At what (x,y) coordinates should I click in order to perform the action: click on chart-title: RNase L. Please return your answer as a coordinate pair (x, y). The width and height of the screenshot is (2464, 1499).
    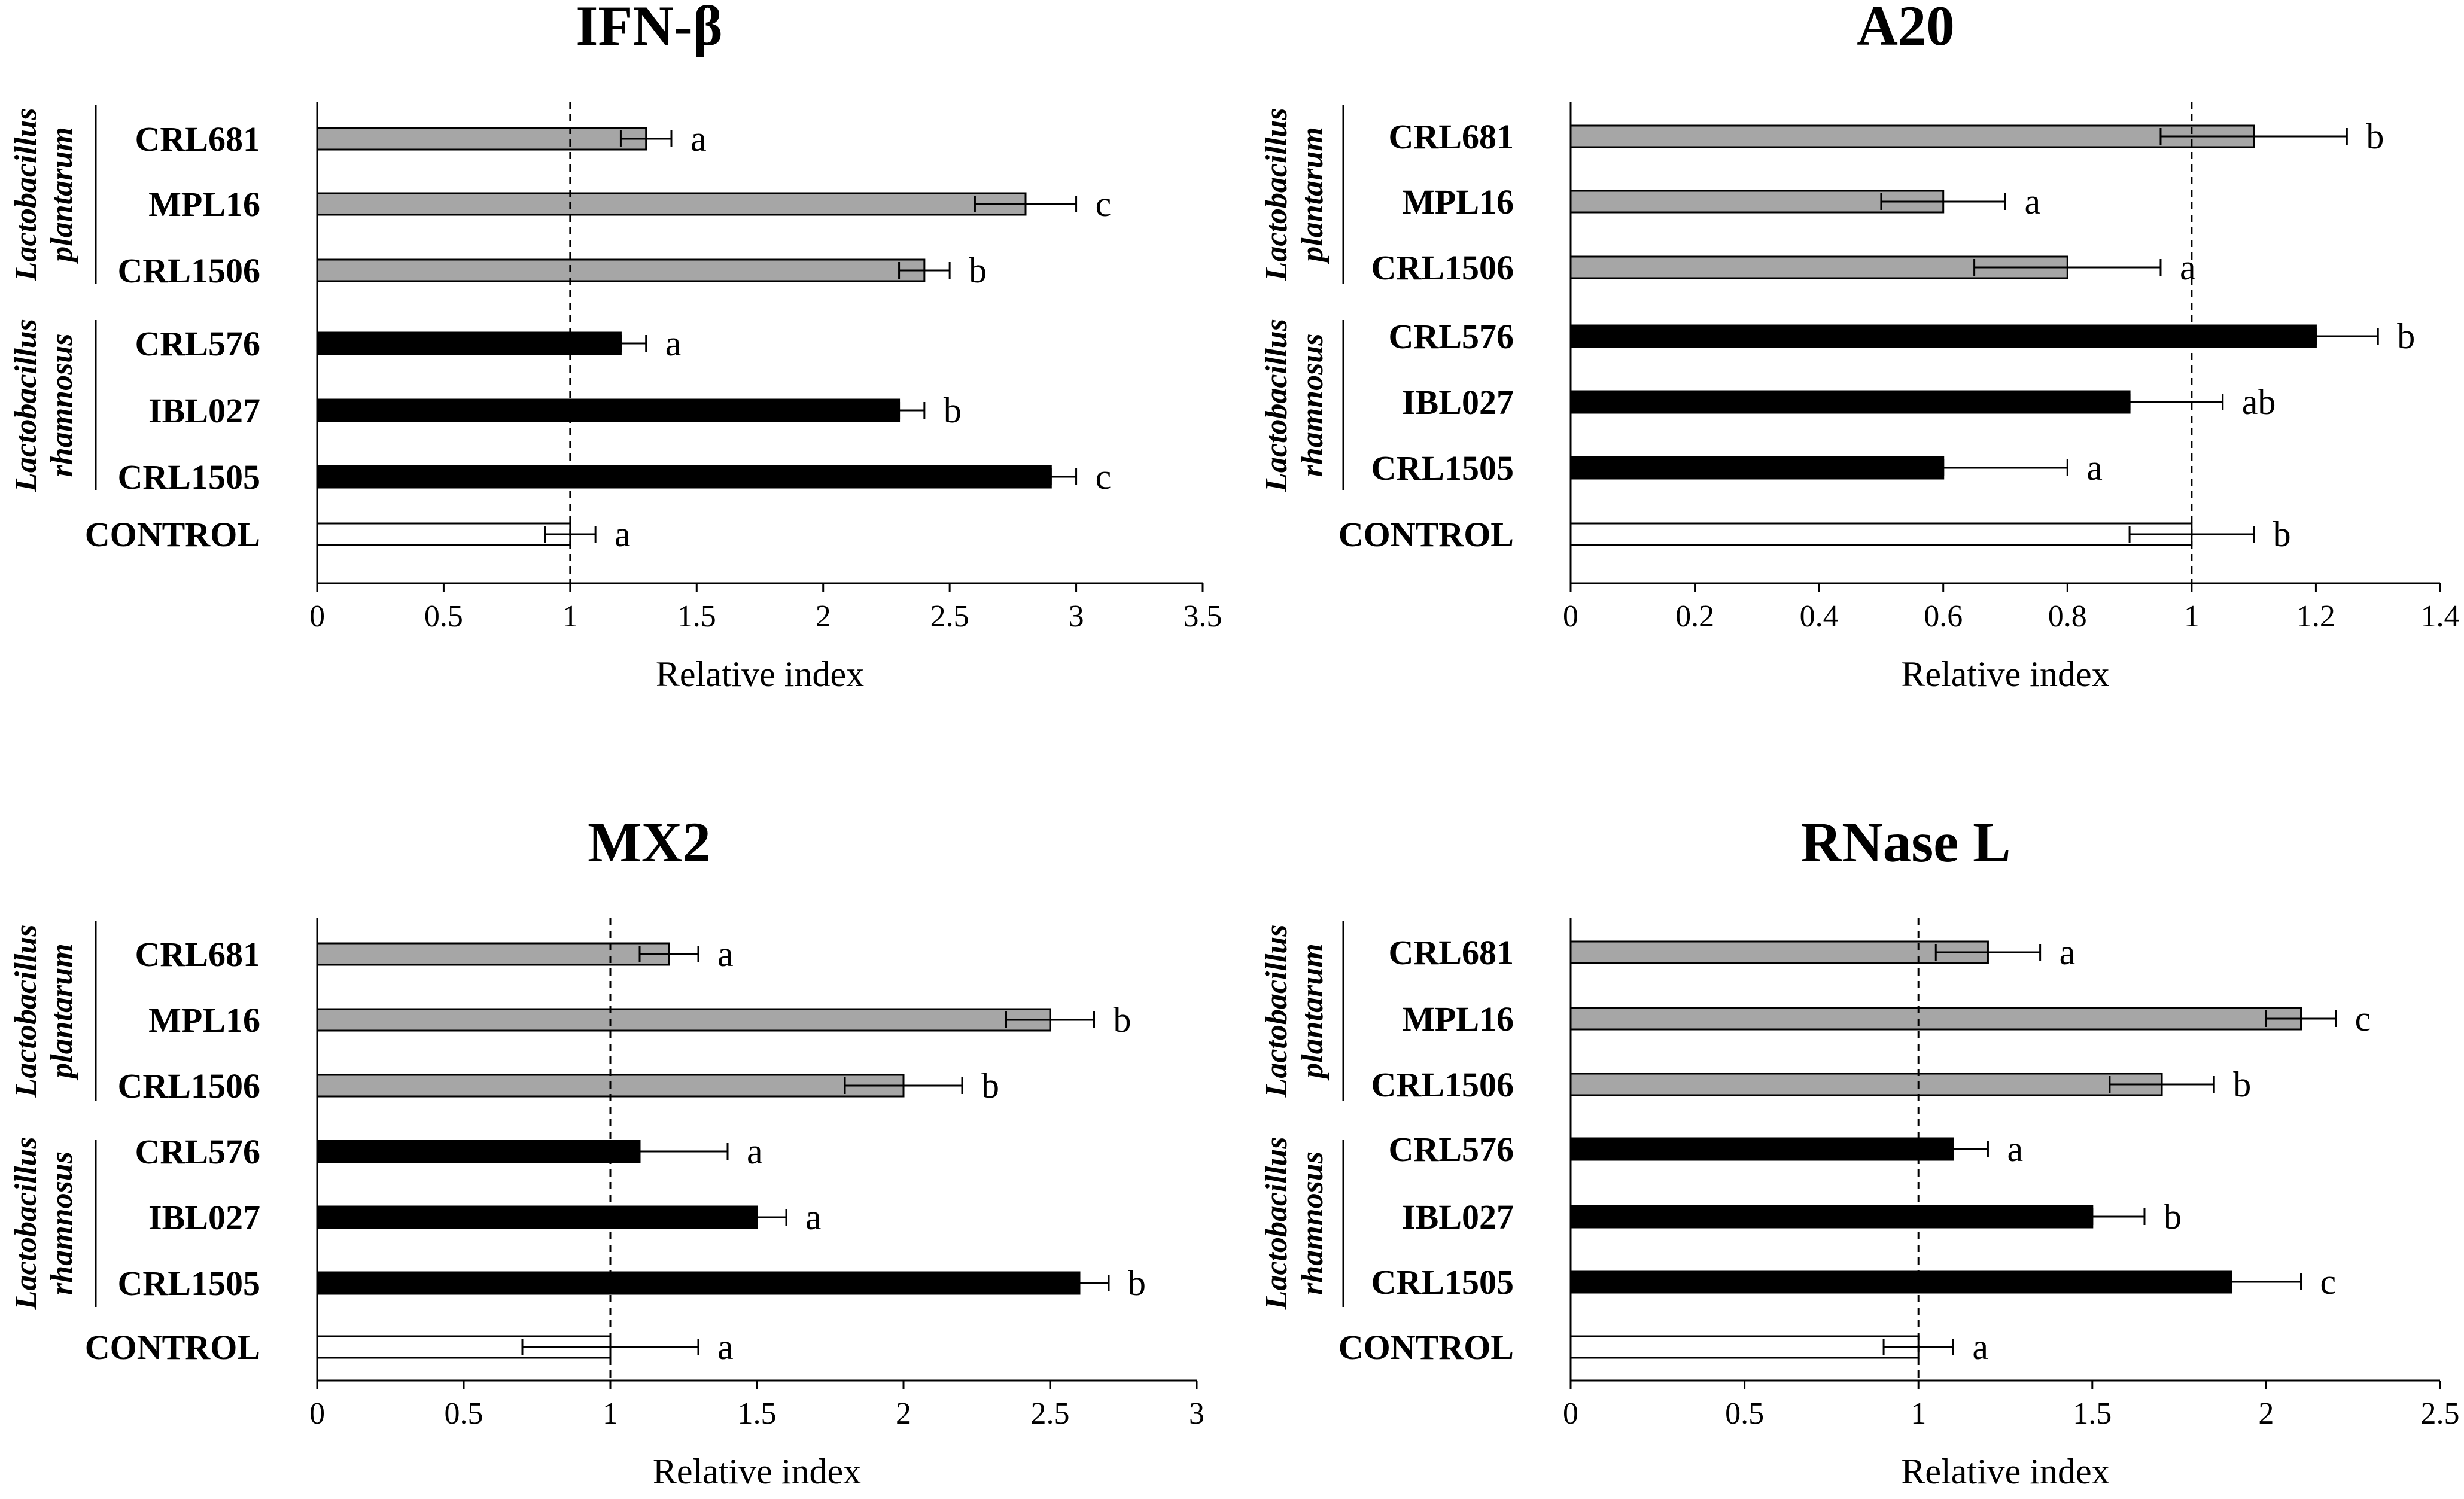
    Looking at the image, I should click on (1906, 842).